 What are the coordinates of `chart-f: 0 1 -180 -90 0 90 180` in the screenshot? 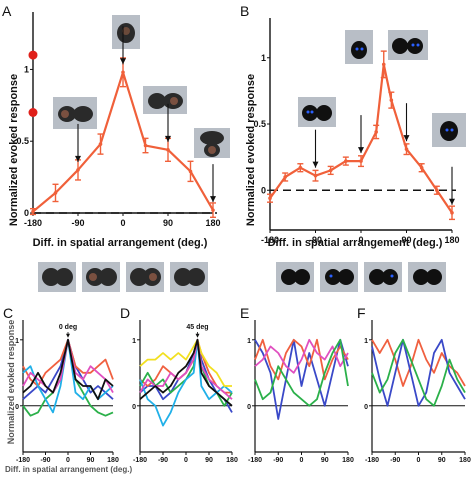 It's located at (417, 392).